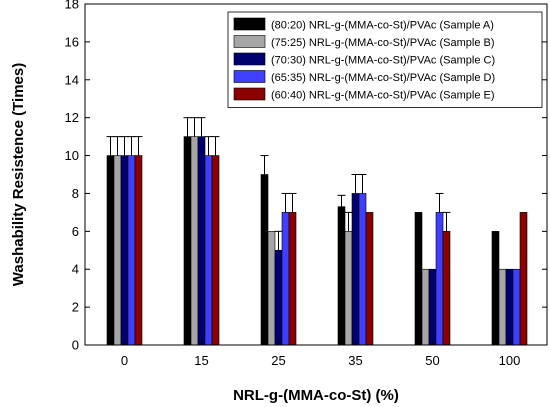 The width and height of the screenshot is (550, 407). I want to click on y-tick-label: 0, so click(75, 345).